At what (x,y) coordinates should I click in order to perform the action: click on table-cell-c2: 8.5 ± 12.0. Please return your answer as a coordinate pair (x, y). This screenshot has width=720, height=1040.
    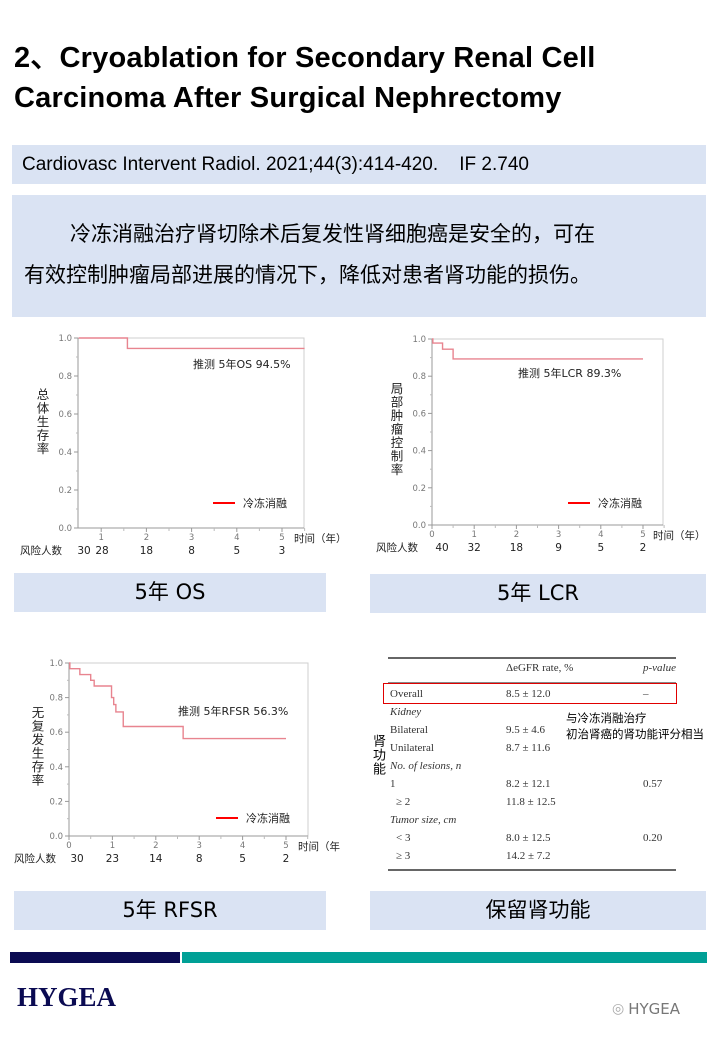
    Looking at the image, I should click on (528, 694).